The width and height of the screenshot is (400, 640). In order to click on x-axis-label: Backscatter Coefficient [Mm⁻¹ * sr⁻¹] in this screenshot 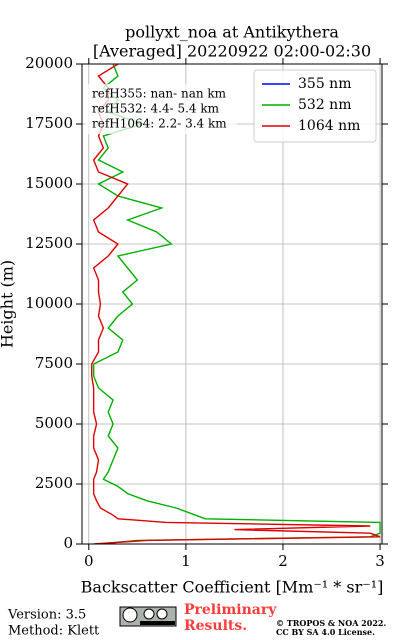, I will do `click(232, 587)`.